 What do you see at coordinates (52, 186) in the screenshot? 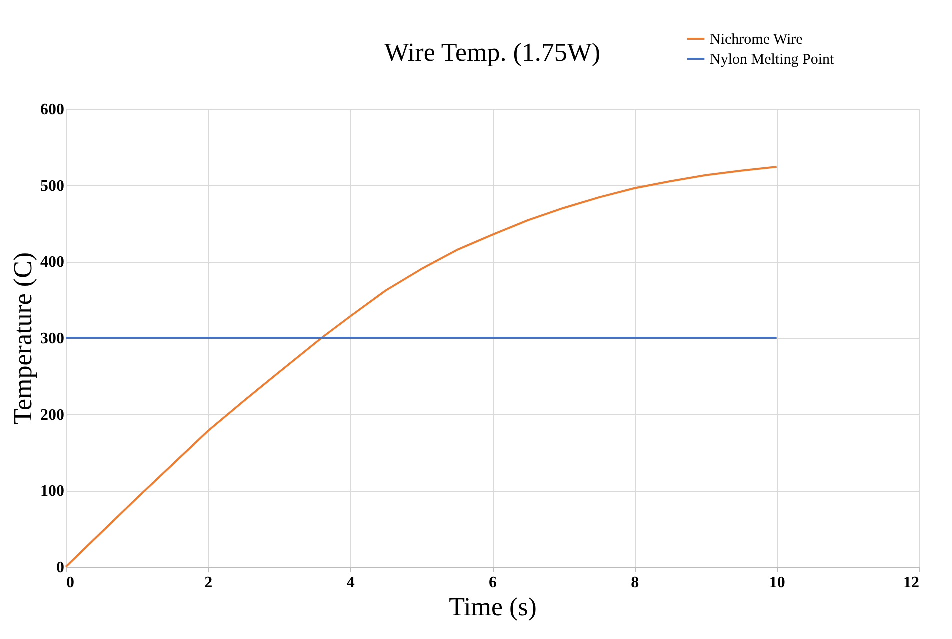
I see `y-tick-label: 500` at bounding box center [52, 186].